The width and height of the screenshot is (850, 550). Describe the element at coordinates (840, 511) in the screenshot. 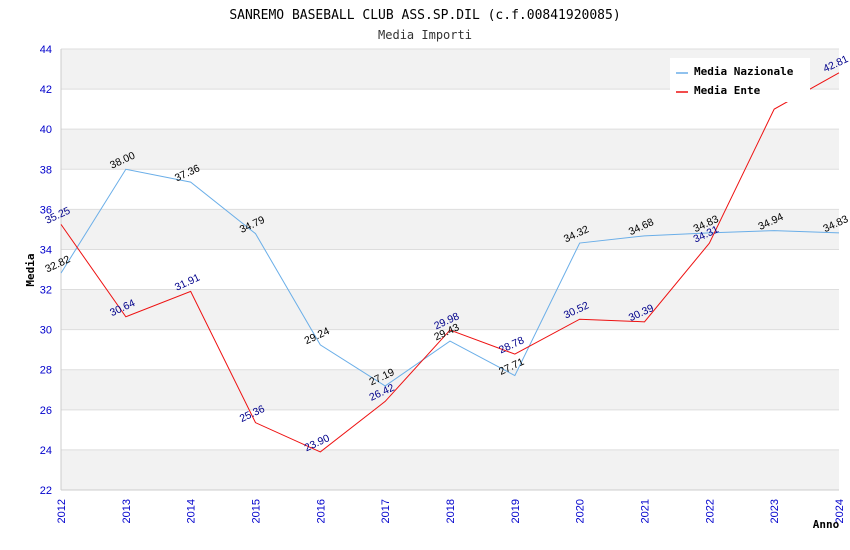

I see `x-tick-label: 2024` at that location.